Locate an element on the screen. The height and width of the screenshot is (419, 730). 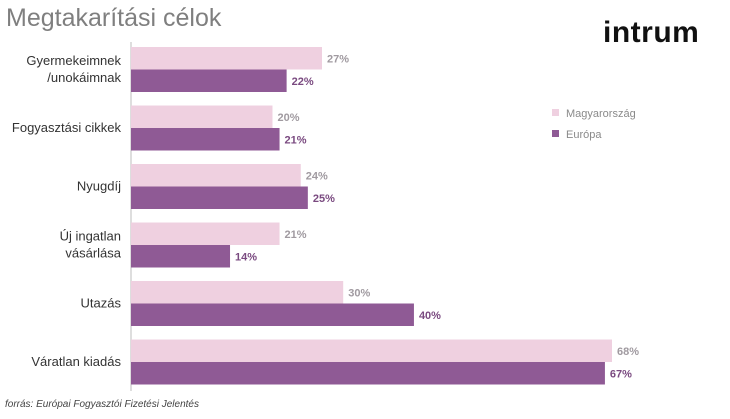
category-label-3: Nyugdíj is located at coordinates (99, 186).